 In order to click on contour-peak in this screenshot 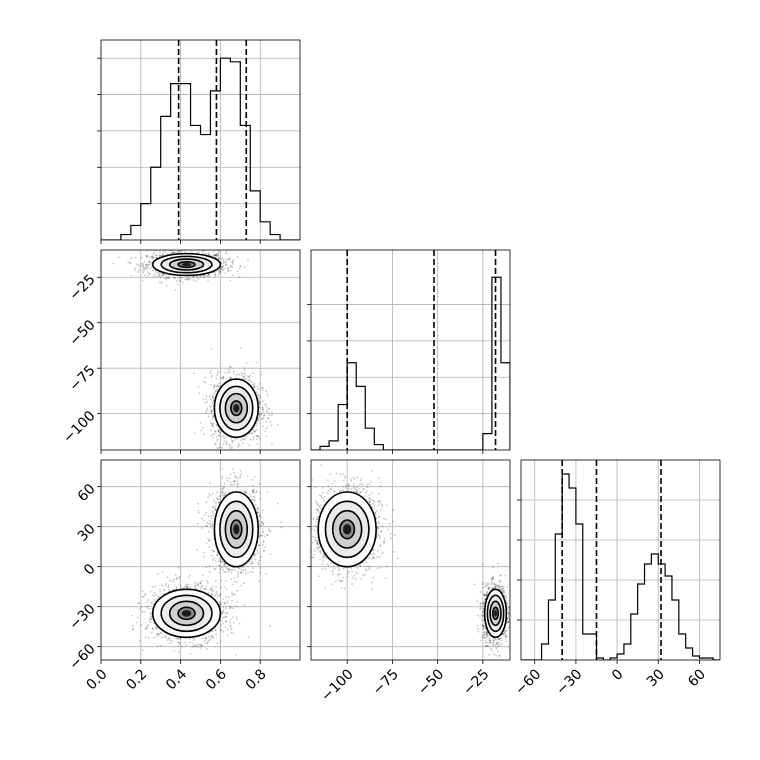, I will do `click(236, 408)`.